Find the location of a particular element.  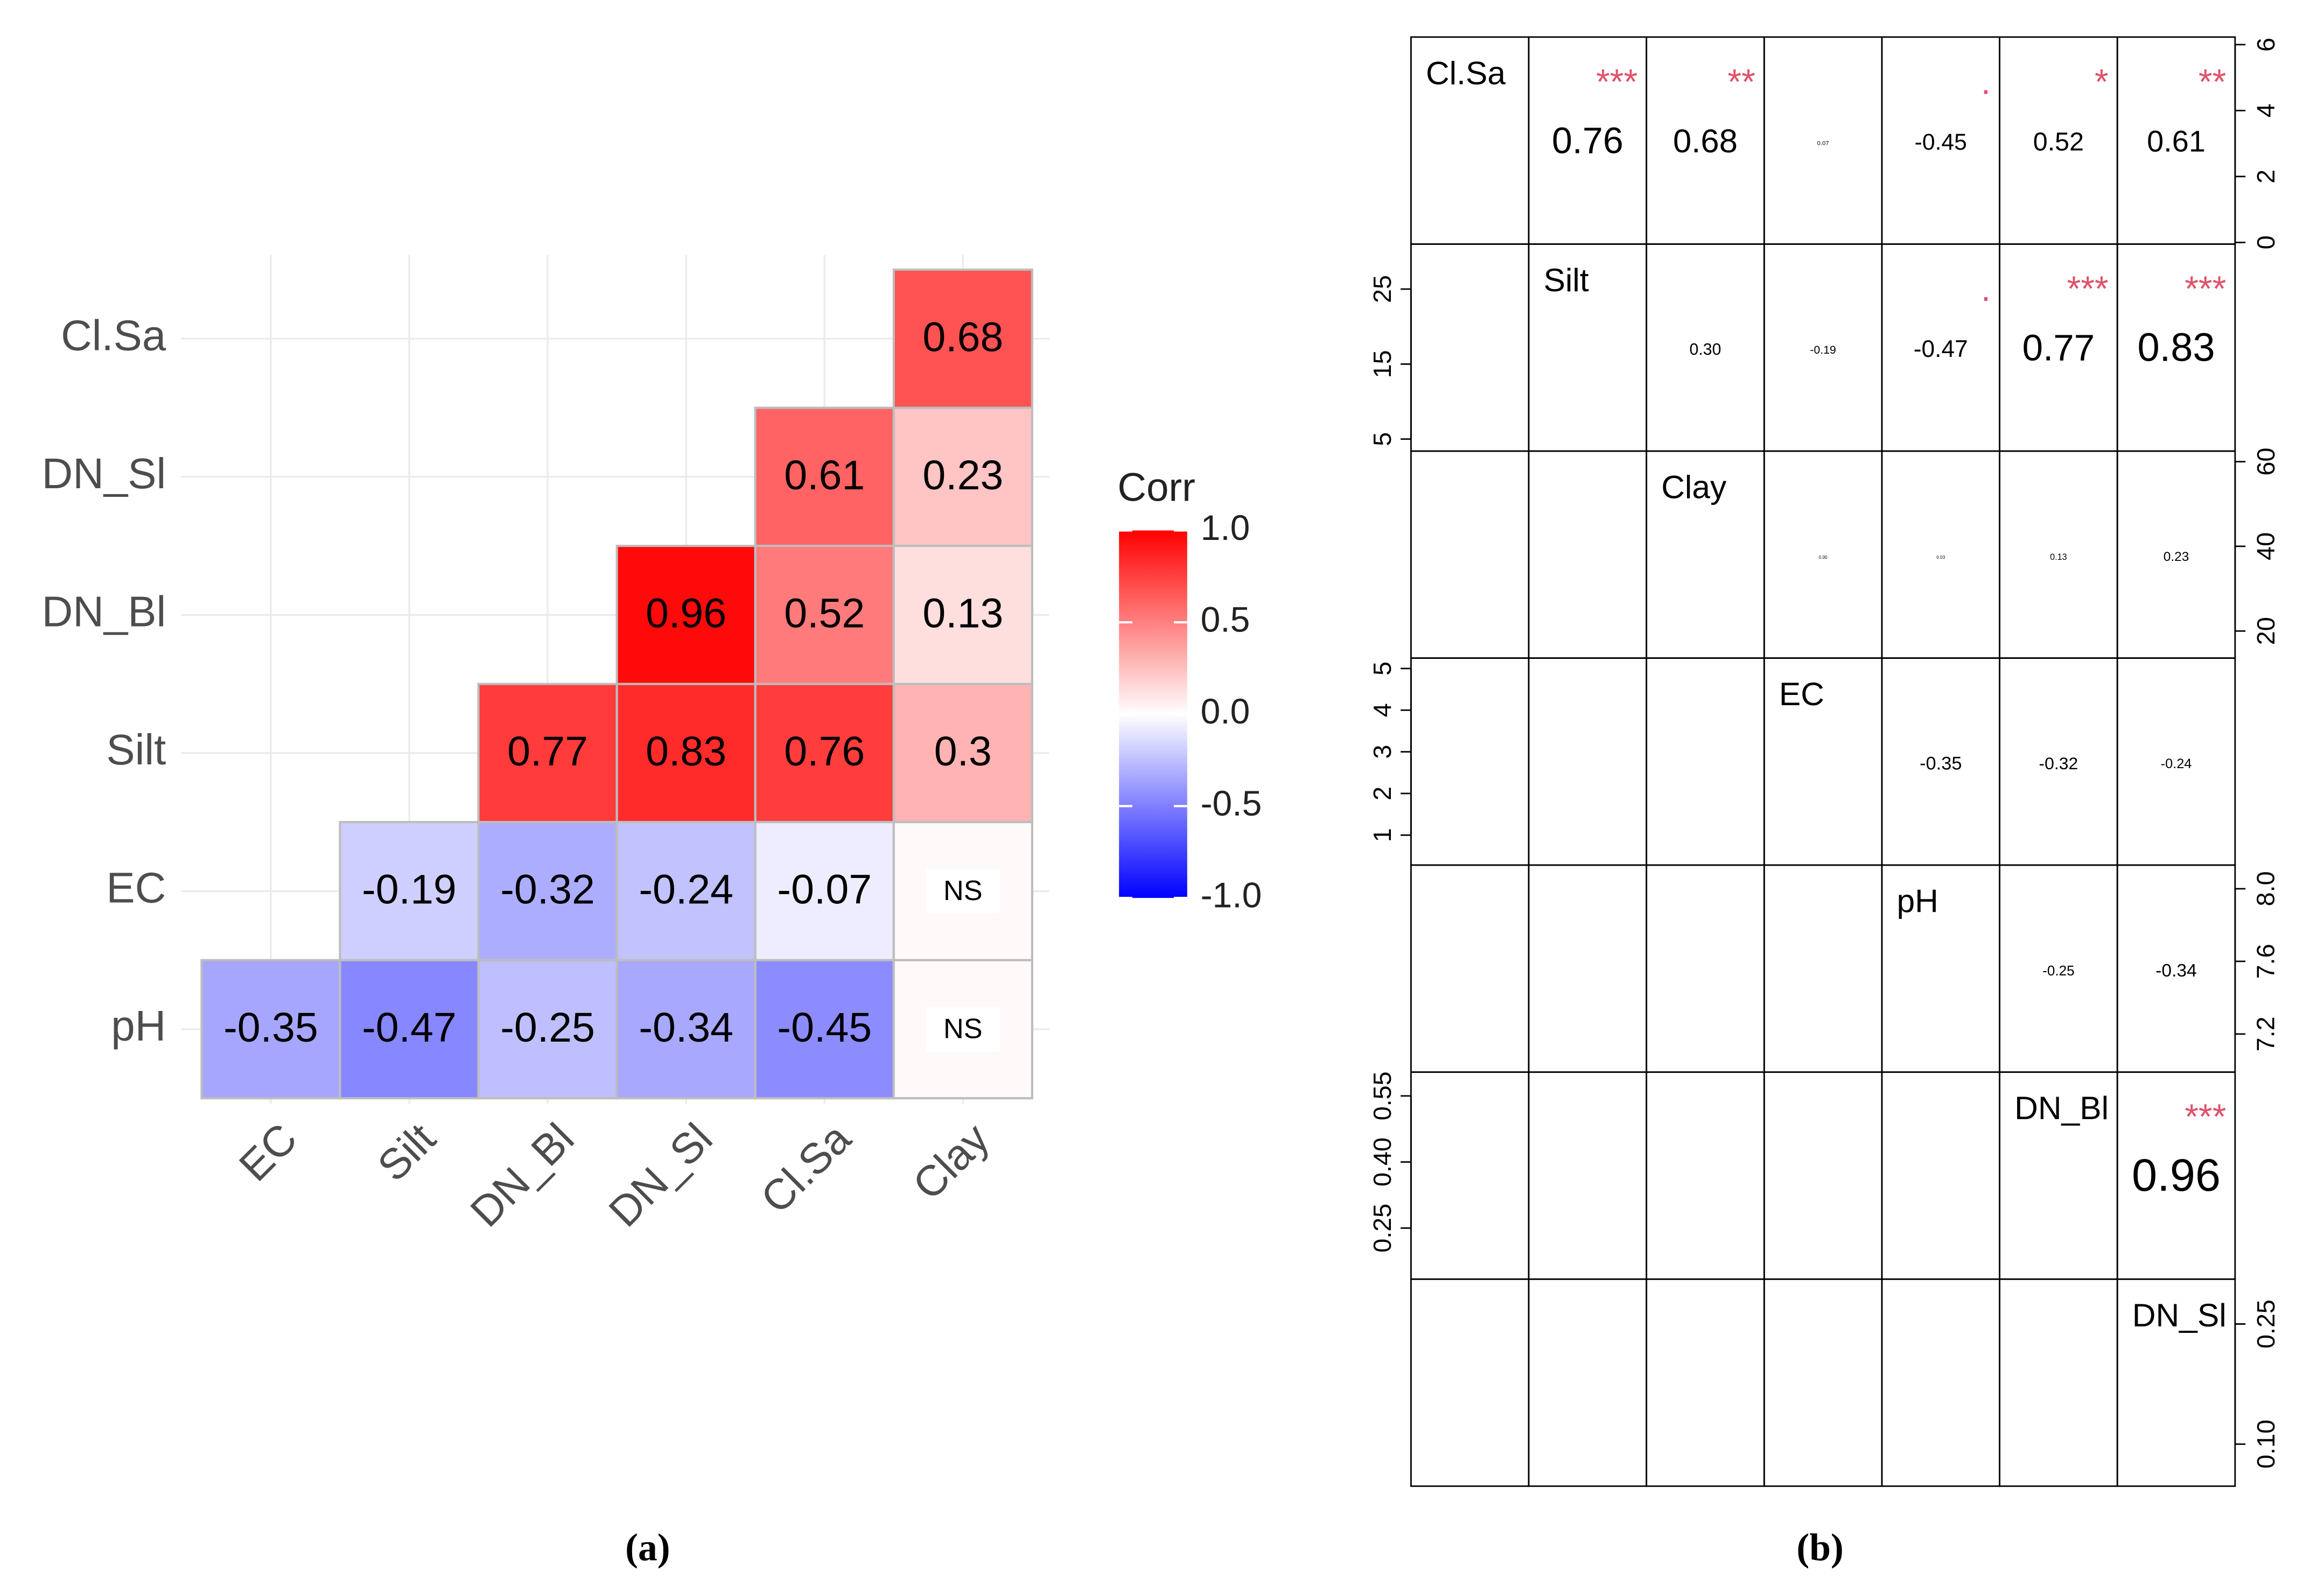

caption: (b) is located at coordinates (1819, 1547).